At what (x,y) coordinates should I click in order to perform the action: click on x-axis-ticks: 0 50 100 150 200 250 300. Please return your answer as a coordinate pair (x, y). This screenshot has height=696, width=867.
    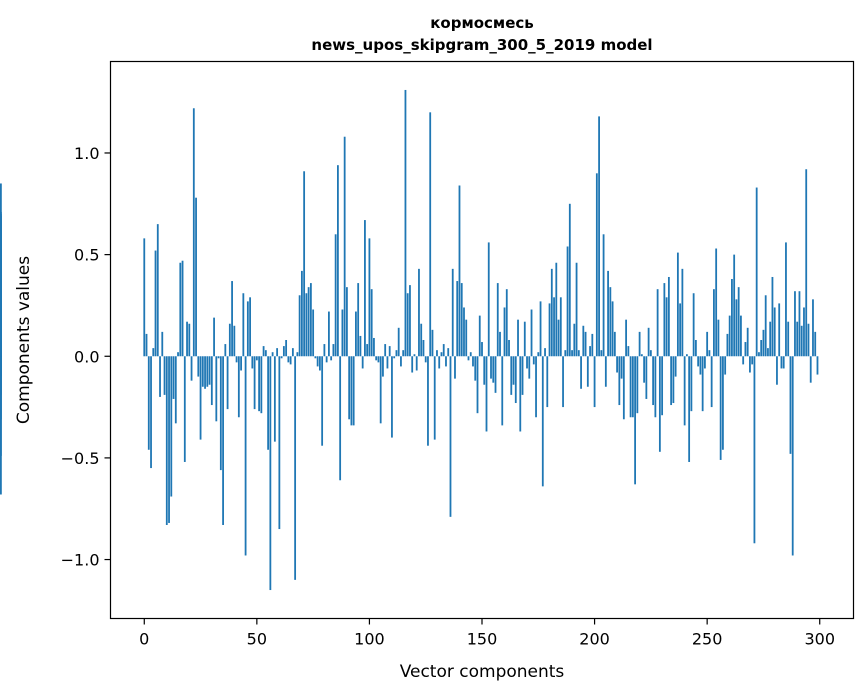
    Looking at the image, I should click on (487, 633).